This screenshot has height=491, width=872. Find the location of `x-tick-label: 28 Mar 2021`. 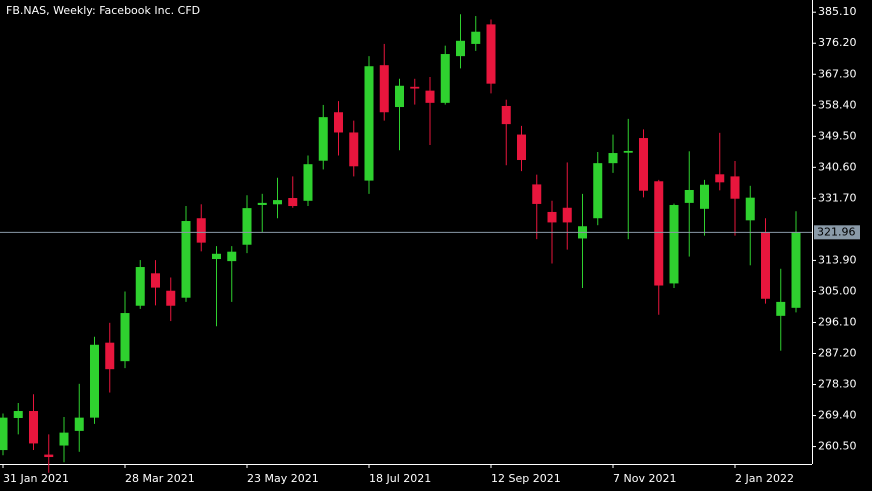

x-tick-label: 28 Mar 2021 is located at coordinates (160, 478).